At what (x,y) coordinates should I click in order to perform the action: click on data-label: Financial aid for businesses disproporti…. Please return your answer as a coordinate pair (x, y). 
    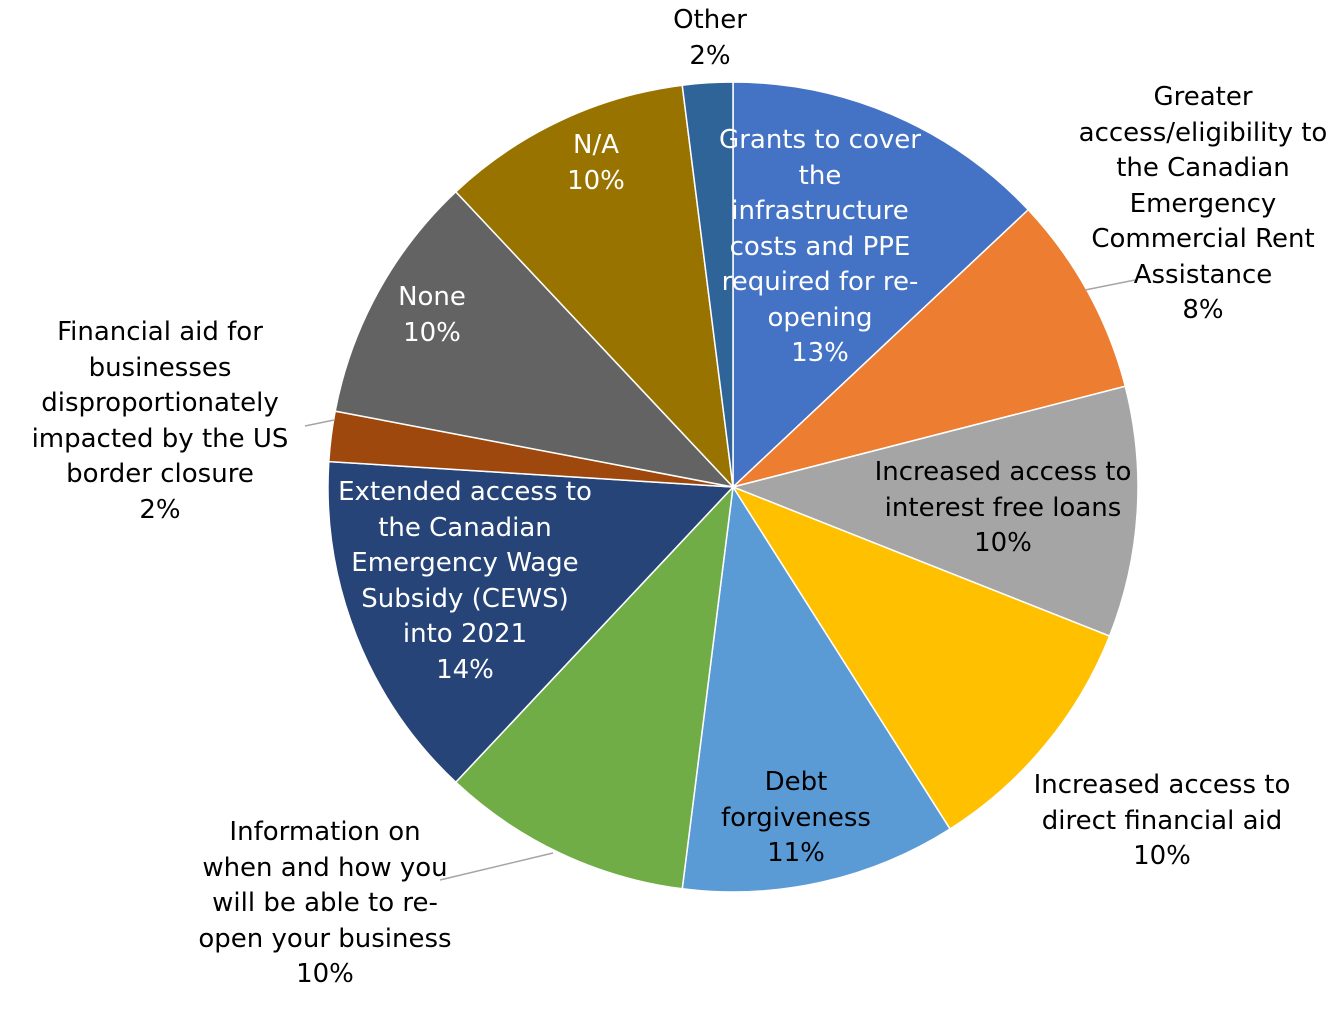
    Looking at the image, I should click on (160, 421).